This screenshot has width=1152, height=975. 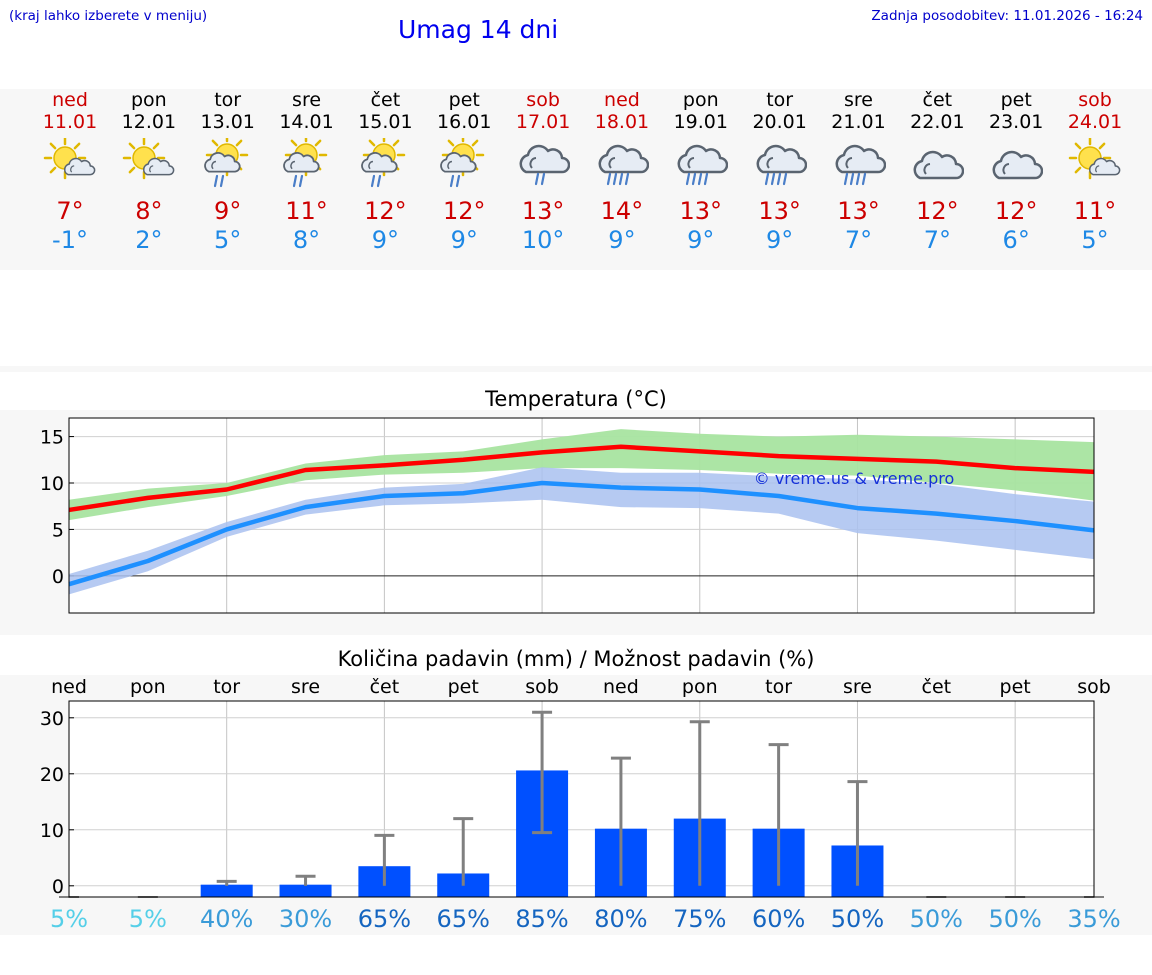 What do you see at coordinates (306, 122) in the screenshot?
I see `day-date: 14.01` at bounding box center [306, 122].